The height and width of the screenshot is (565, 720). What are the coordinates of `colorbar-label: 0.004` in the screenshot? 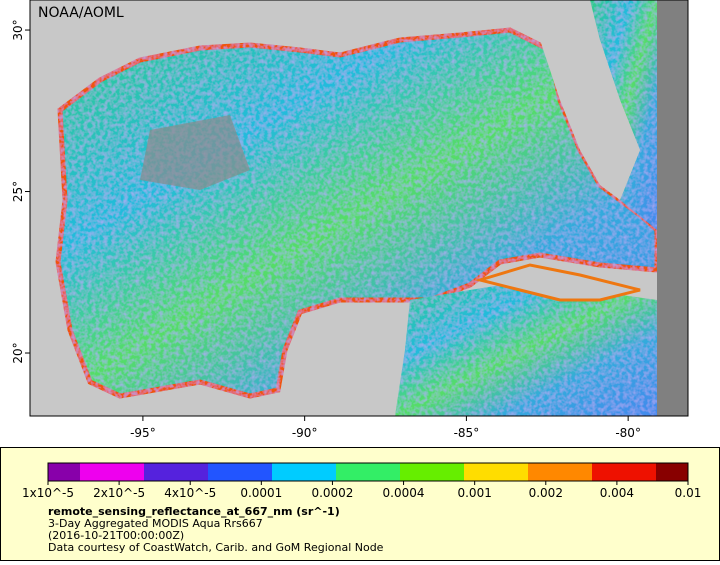 It's located at (617, 493).